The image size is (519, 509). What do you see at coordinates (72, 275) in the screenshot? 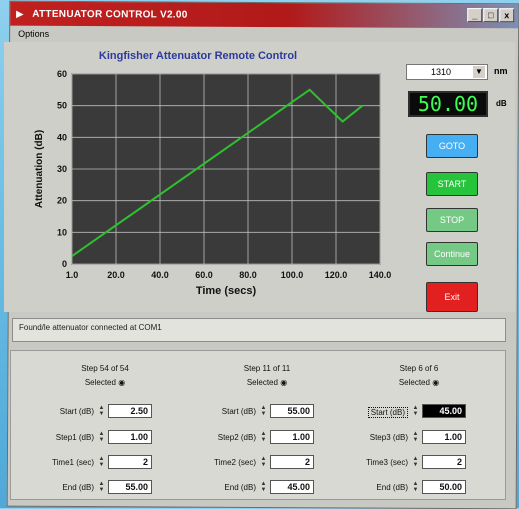
I see `x-tick-label: 1.0` at bounding box center [72, 275].